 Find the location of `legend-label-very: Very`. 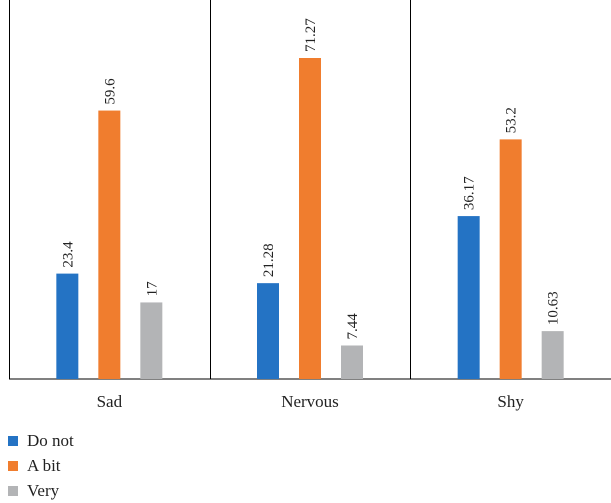

legend-label-very: Very is located at coordinates (43, 490).